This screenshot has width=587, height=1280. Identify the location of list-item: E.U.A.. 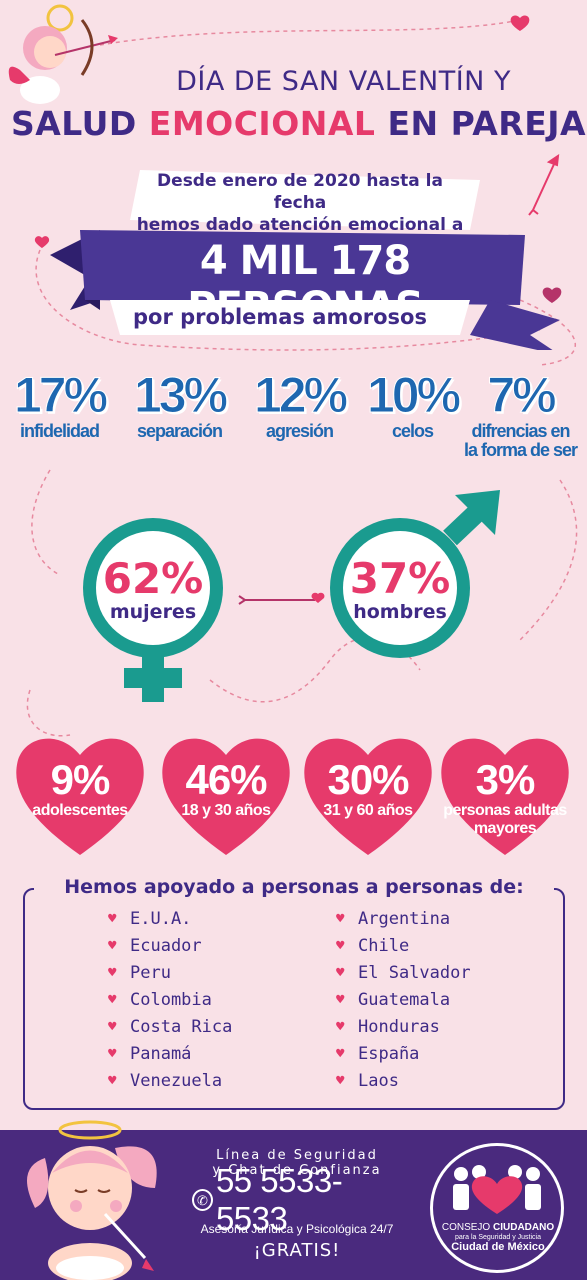
(206, 919).